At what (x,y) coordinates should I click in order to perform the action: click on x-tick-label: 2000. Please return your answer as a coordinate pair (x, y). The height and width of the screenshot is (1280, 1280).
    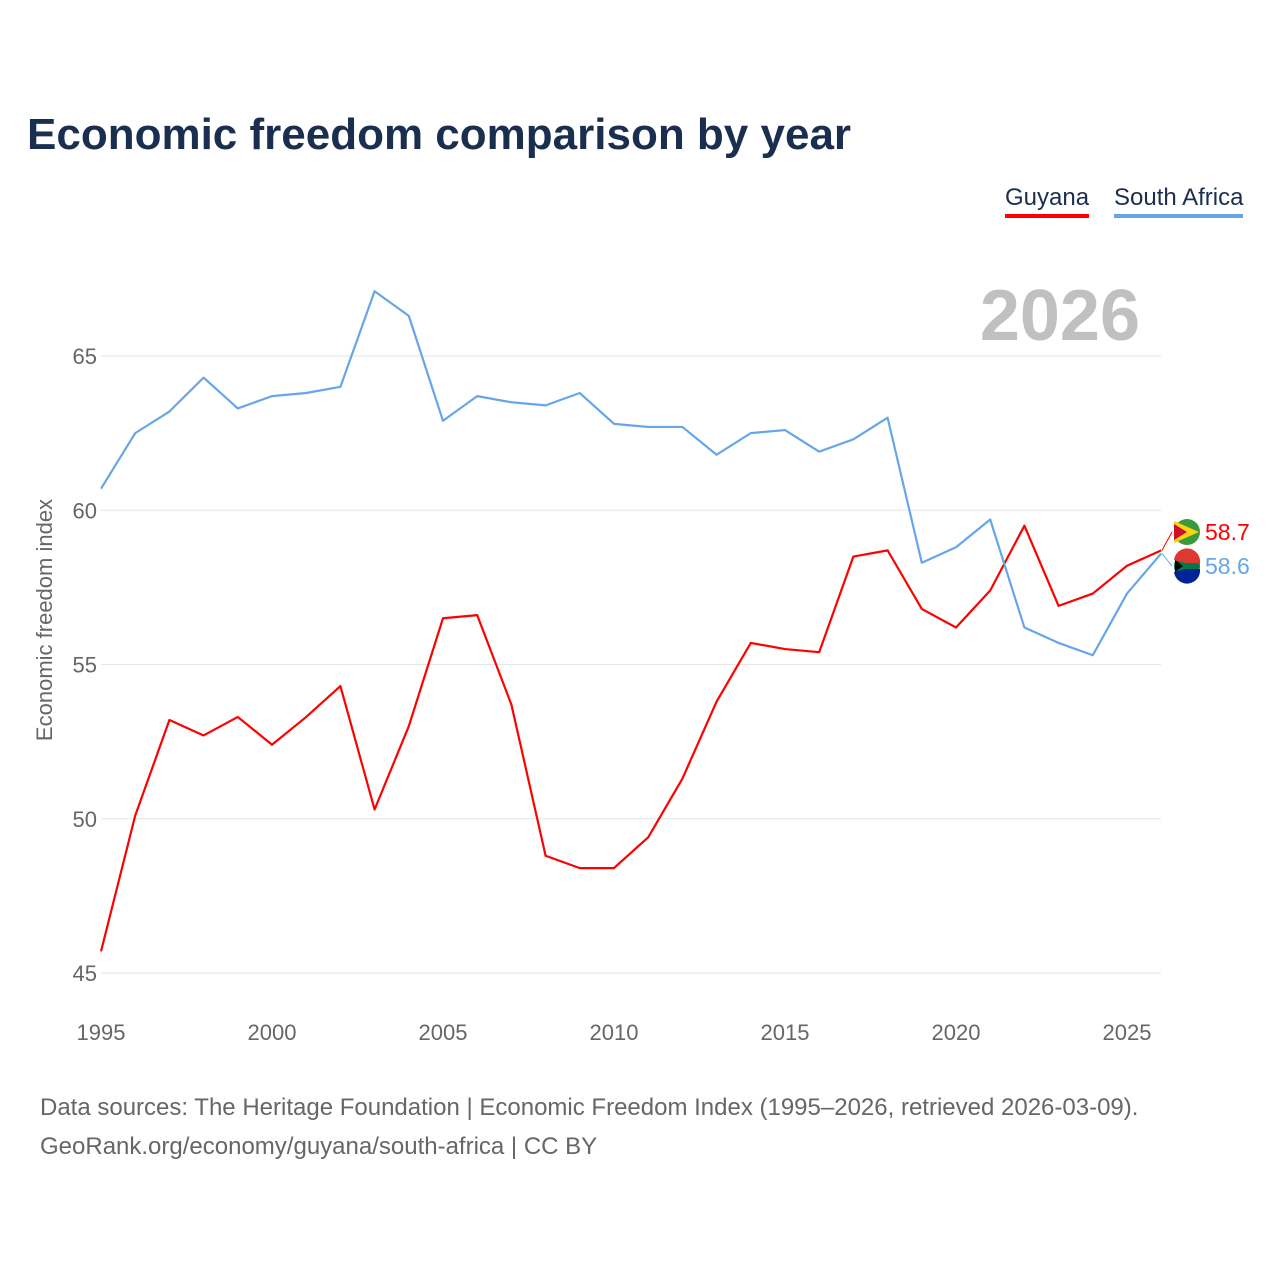
    Looking at the image, I should click on (272, 1032).